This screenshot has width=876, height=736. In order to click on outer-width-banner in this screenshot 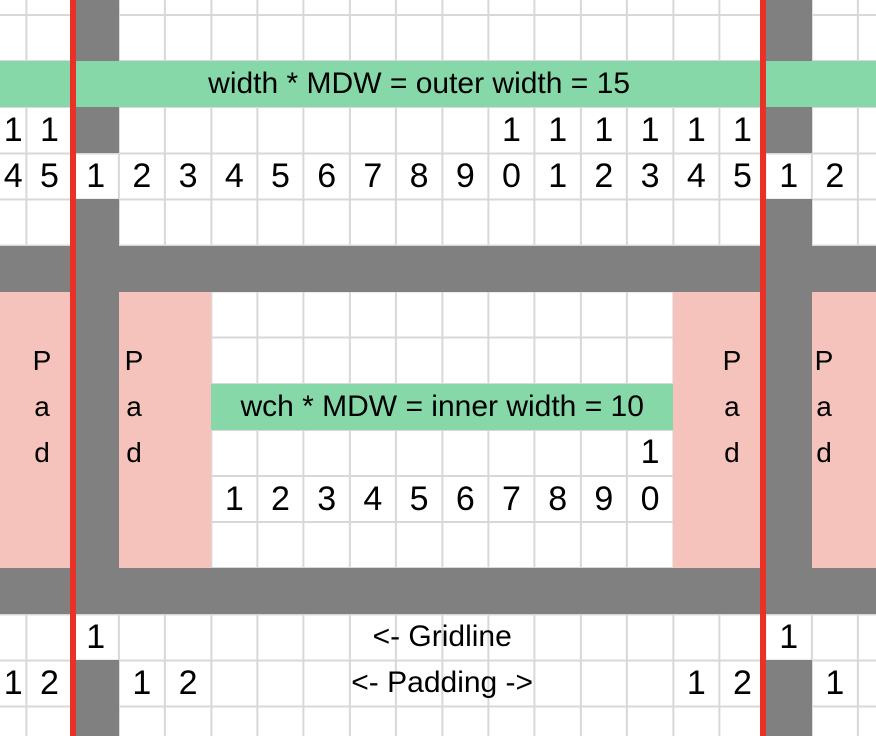, I will do `click(438, 84)`.